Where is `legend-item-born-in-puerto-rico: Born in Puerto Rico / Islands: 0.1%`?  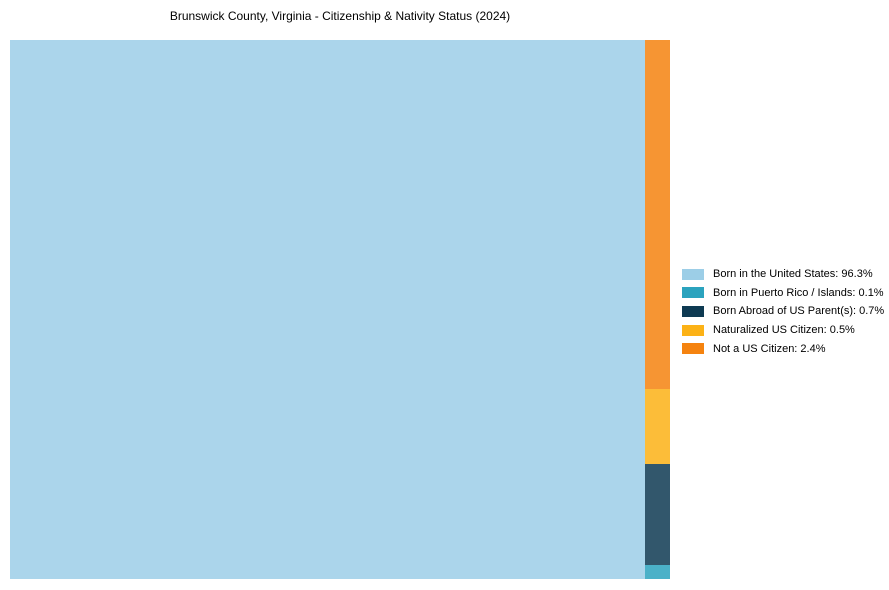
legend-item-born-in-puerto-rico: Born in Puerto Rico / Islands: 0.1% is located at coordinates (783, 293).